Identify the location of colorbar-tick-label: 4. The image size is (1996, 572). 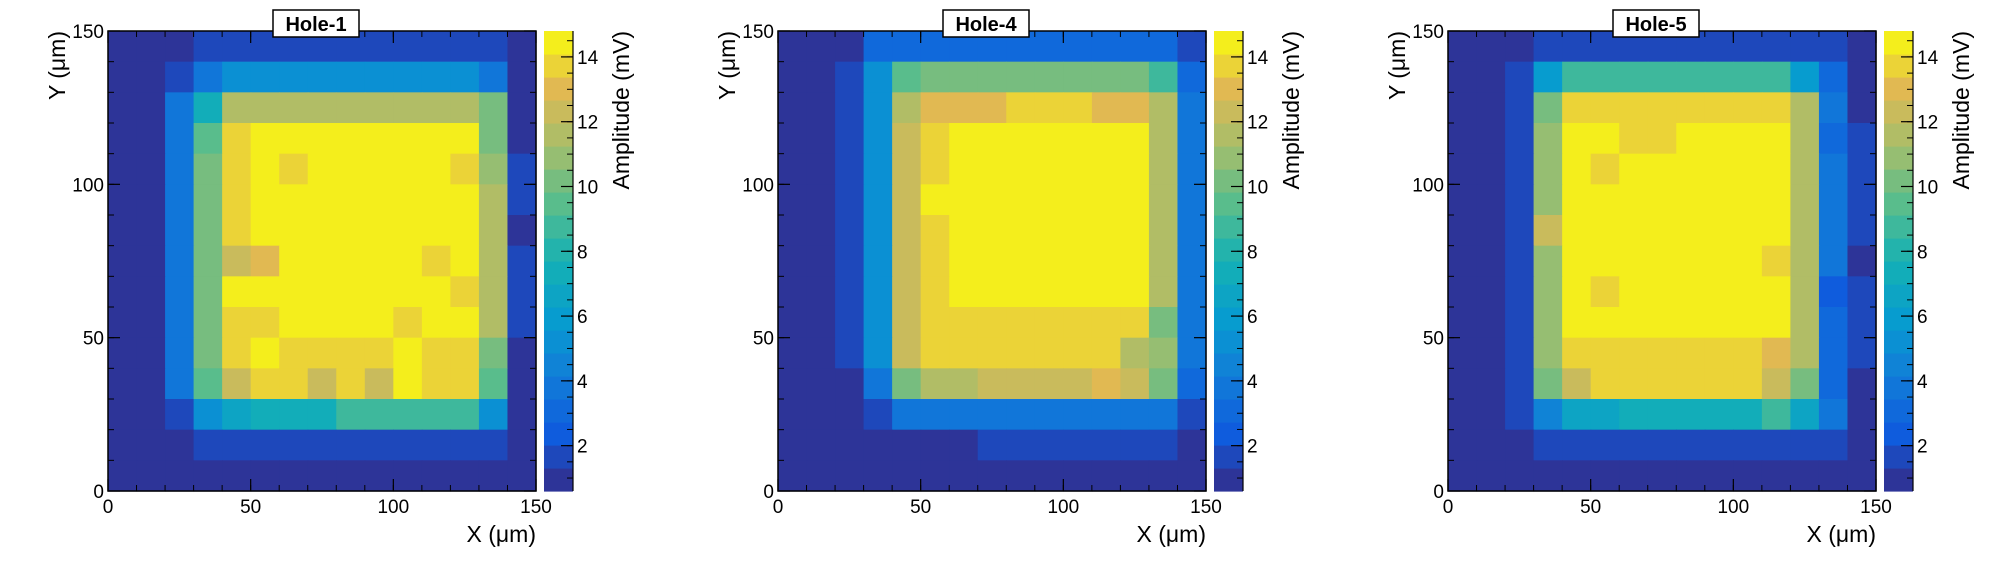
(1922, 382).